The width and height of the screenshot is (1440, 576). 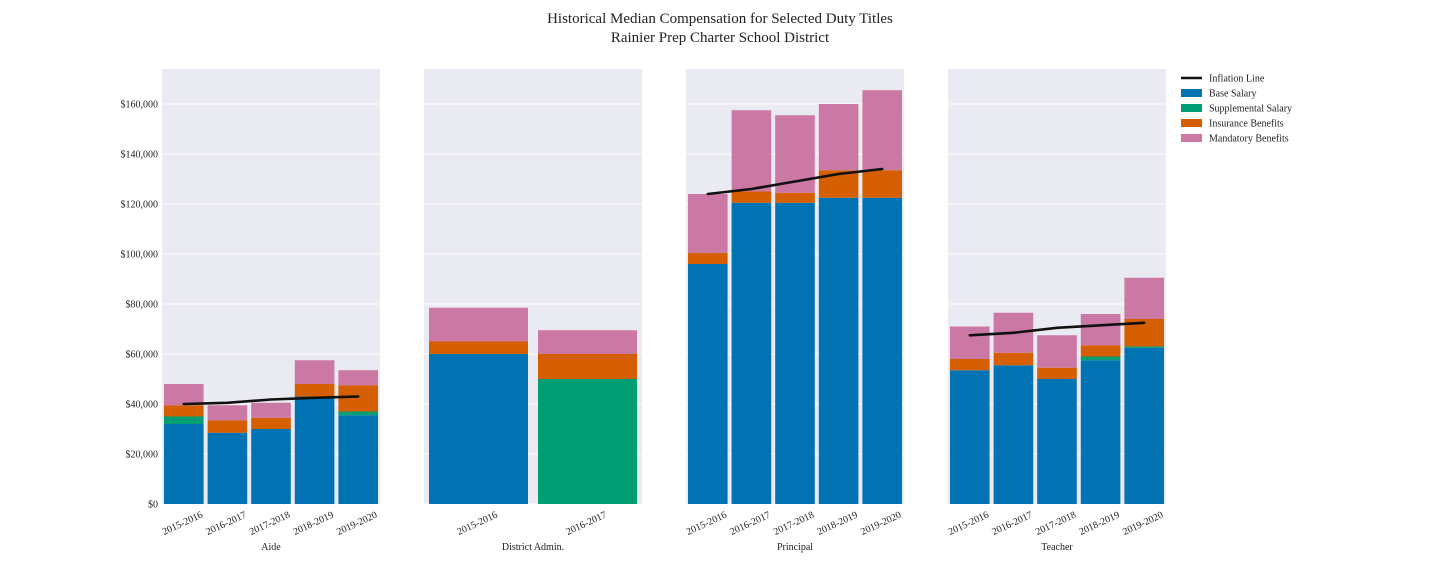 I want to click on y-tick-label: $60,000, so click(x=142, y=355).